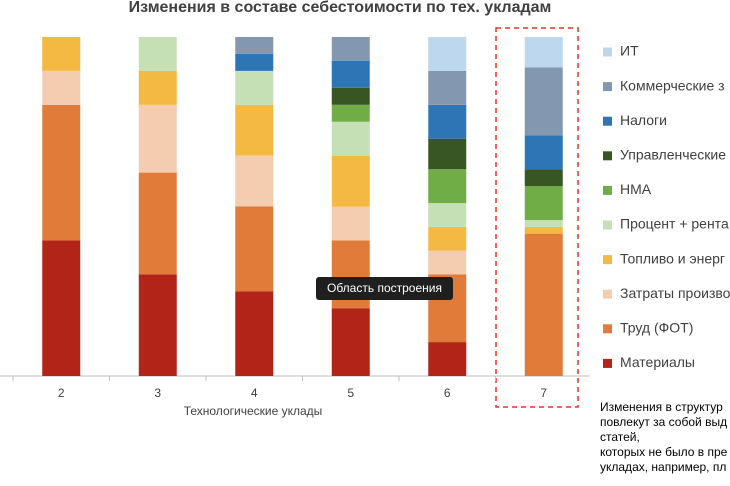 The width and height of the screenshot is (730, 486). What do you see at coordinates (656, 328) in the screenshot?
I see `legend-label: Труд (ФОТ)` at bounding box center [656, 328].